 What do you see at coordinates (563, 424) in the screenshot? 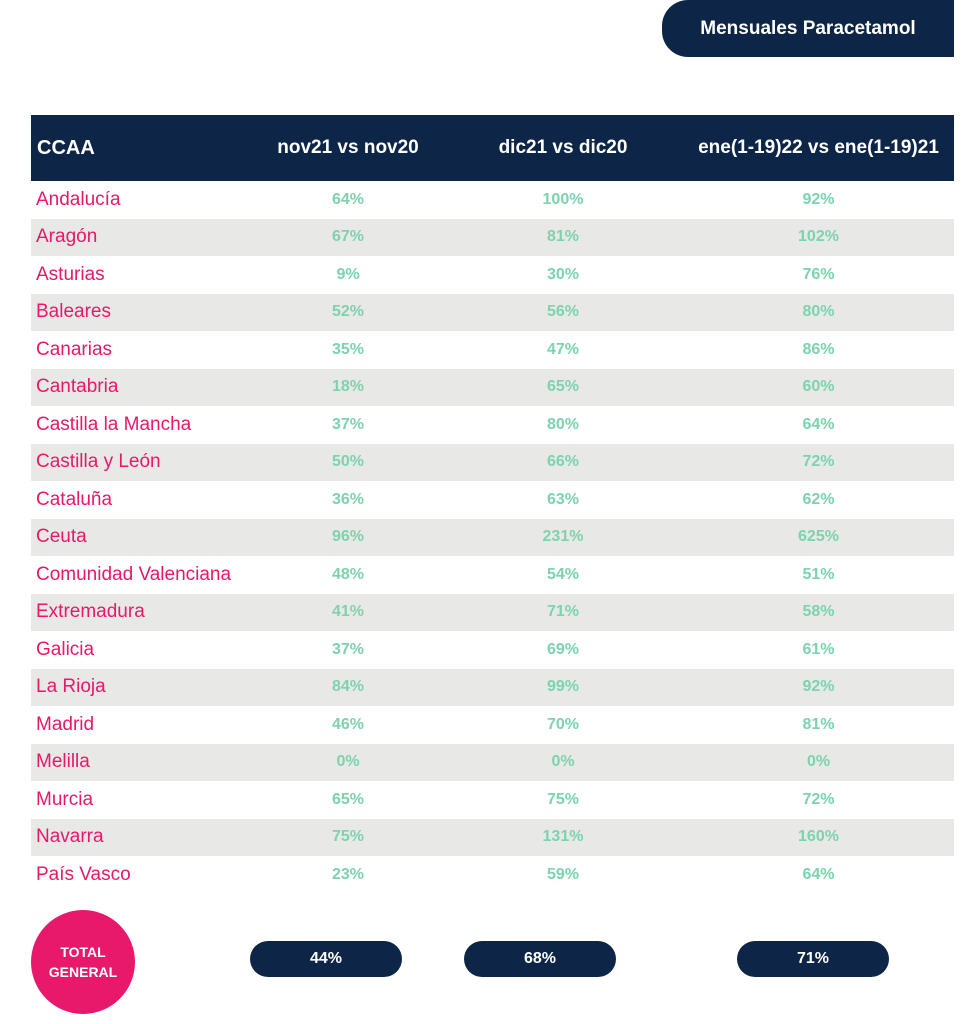
I see `dic-value: 80%` at bounding box center [563, 424].